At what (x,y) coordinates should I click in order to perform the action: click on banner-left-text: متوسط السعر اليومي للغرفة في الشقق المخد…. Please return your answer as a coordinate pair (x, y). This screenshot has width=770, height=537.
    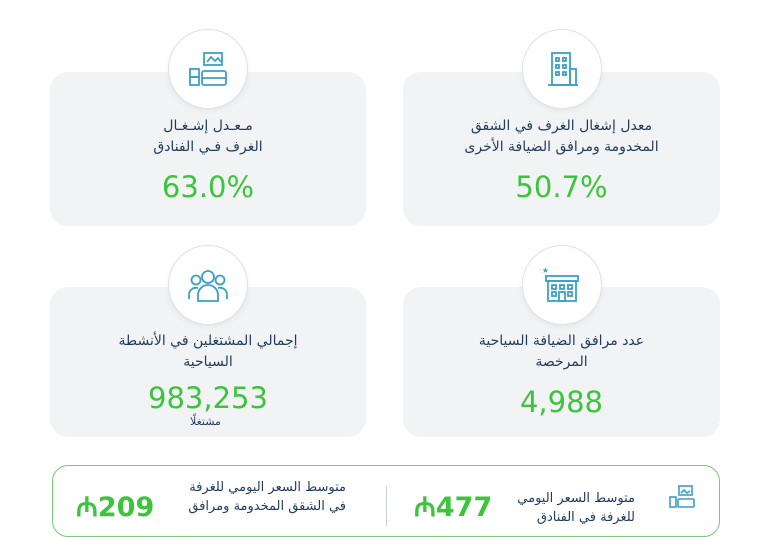
    Looking at the image, I should click on (267, 497).